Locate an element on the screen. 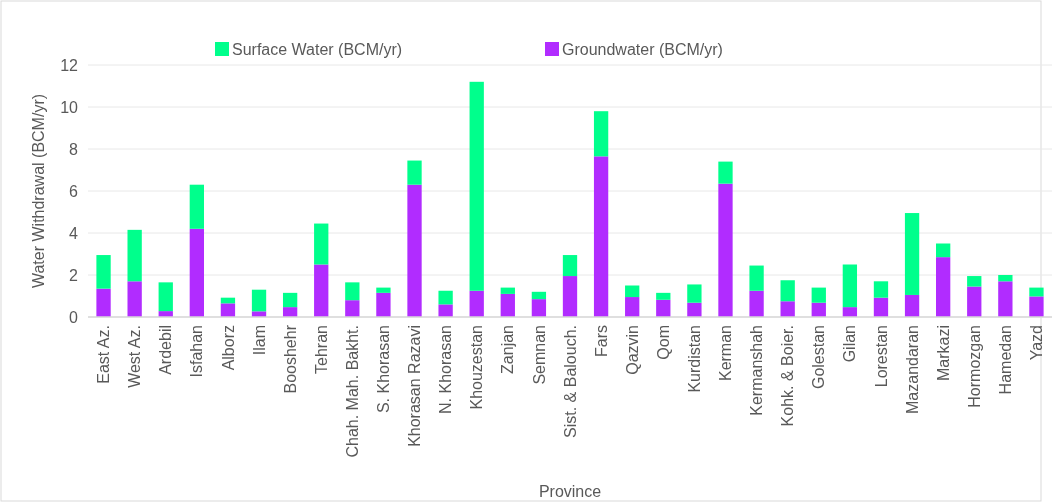 This screenshot has height=502, width=1064. x-tick-label: West Az. is located at coordinates (135, 356).